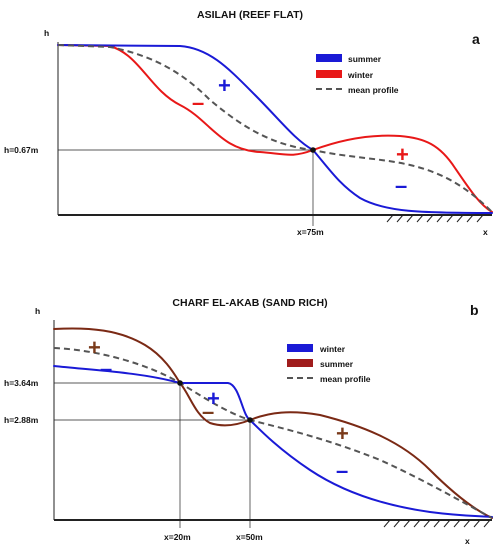 Image resolution: width=501 pixels, height=550 pixels. What do you see at coordinates (332, 349) in the screenshot?
I see `panel-b-legend-winter: winter` at bounding box center [332, 349].